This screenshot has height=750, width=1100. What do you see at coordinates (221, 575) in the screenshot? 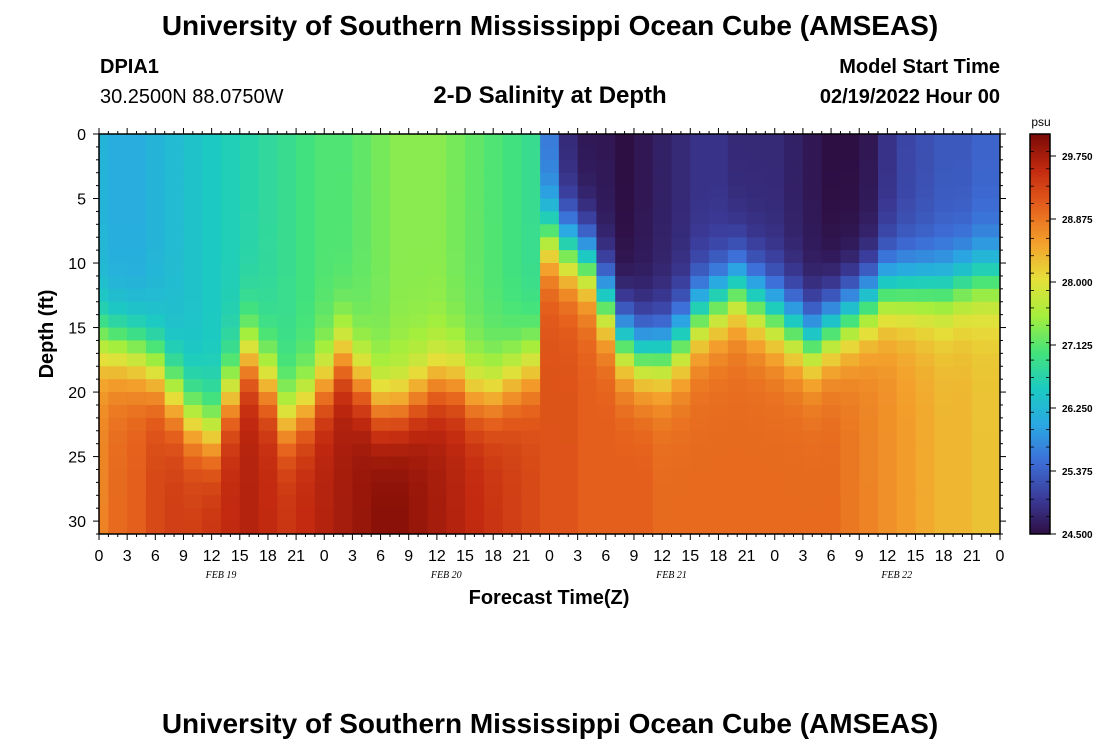
I see `day-label: FEB 19` at bounding box center [221, 575].